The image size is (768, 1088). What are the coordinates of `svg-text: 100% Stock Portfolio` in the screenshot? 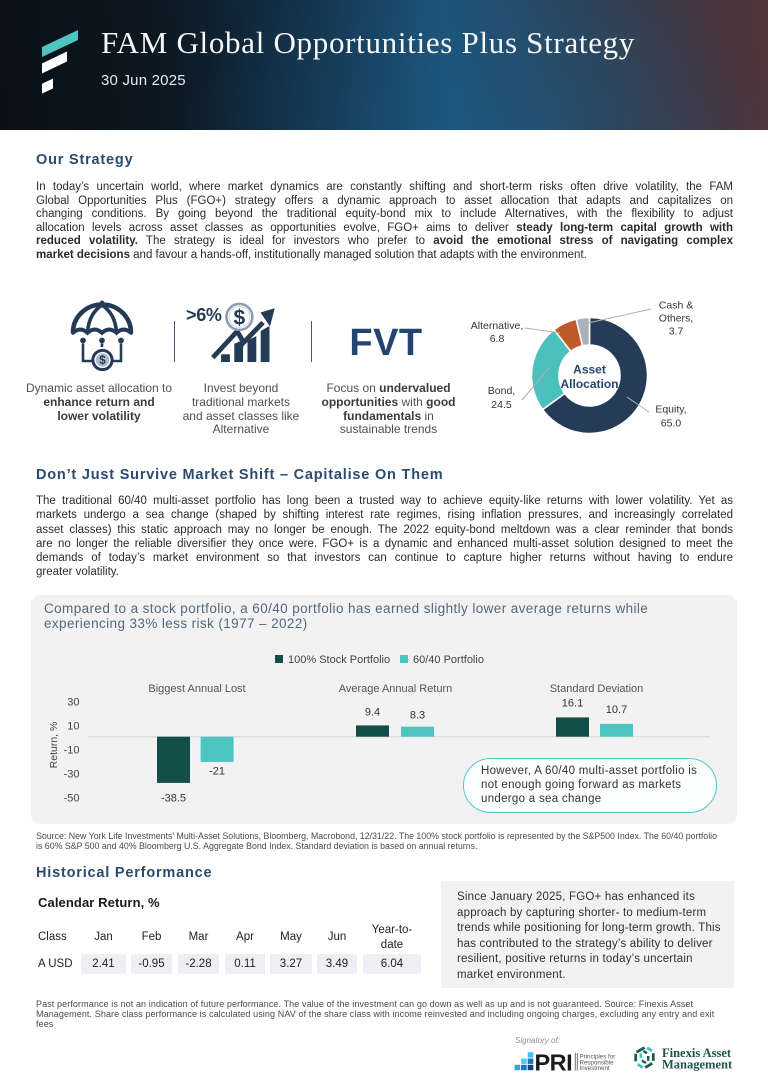 It's located at (339, 660).